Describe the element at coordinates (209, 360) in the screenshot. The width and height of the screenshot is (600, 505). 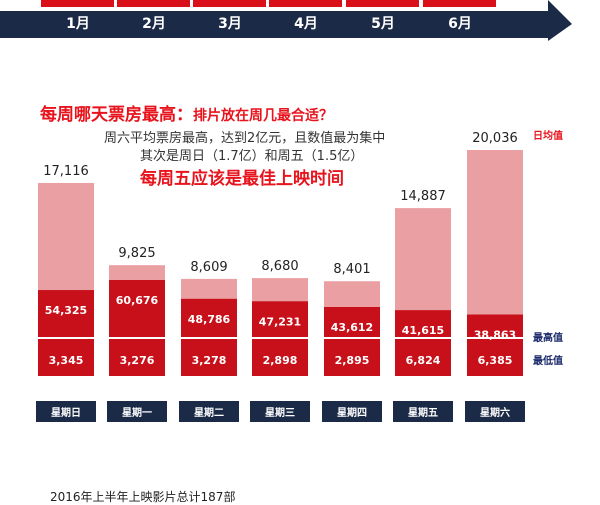
I see `low-value-label: 3,278` at that location.